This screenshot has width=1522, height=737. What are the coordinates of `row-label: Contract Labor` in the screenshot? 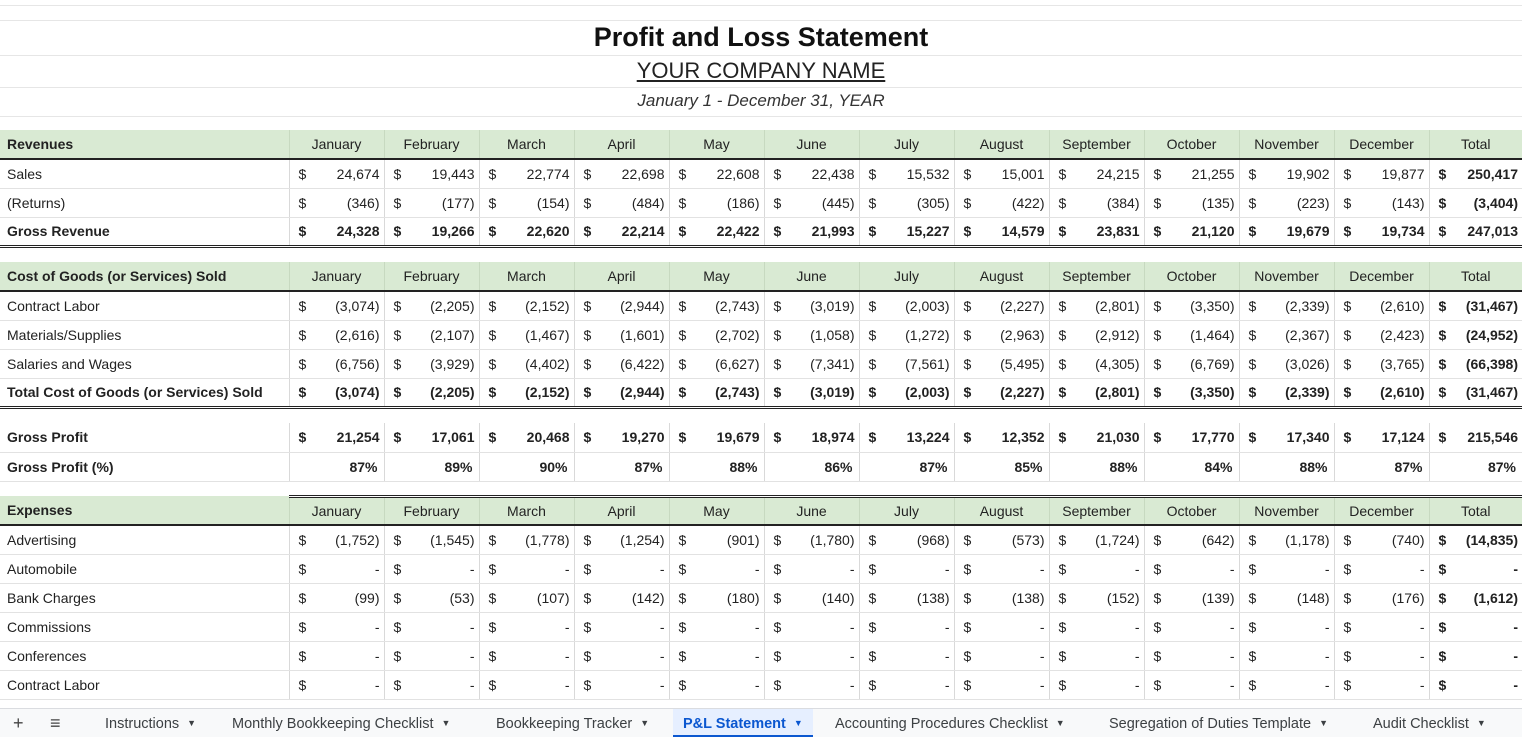 It's located at (144, 306).